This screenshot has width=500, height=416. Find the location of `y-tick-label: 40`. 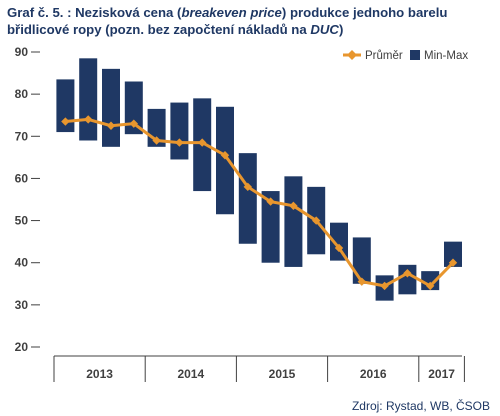

y-tick-label: 40 is located at coordinates (22, 263).